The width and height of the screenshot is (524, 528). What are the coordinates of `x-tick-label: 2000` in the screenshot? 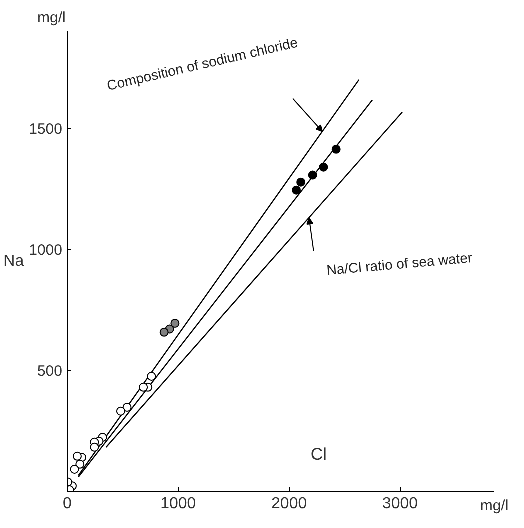 It's located at (290, 504).